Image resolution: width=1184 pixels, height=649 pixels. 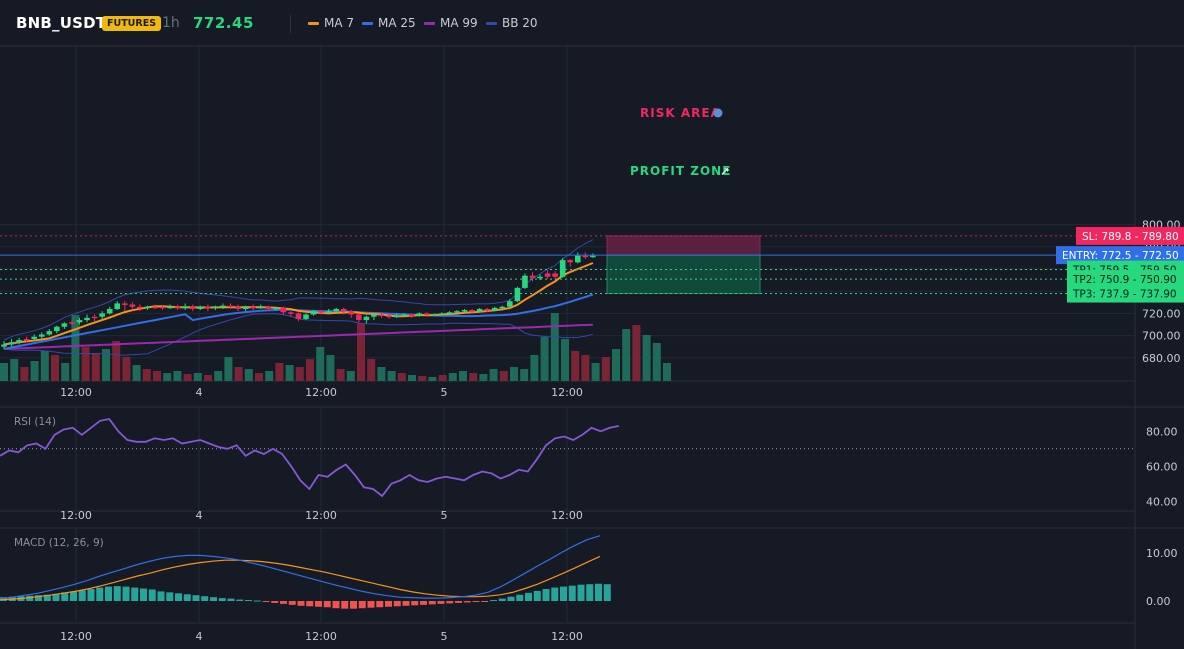 What do you see at coordinates (300, 567) in the screenshot?
I see `macd-line` at bounding box center [300, 567].